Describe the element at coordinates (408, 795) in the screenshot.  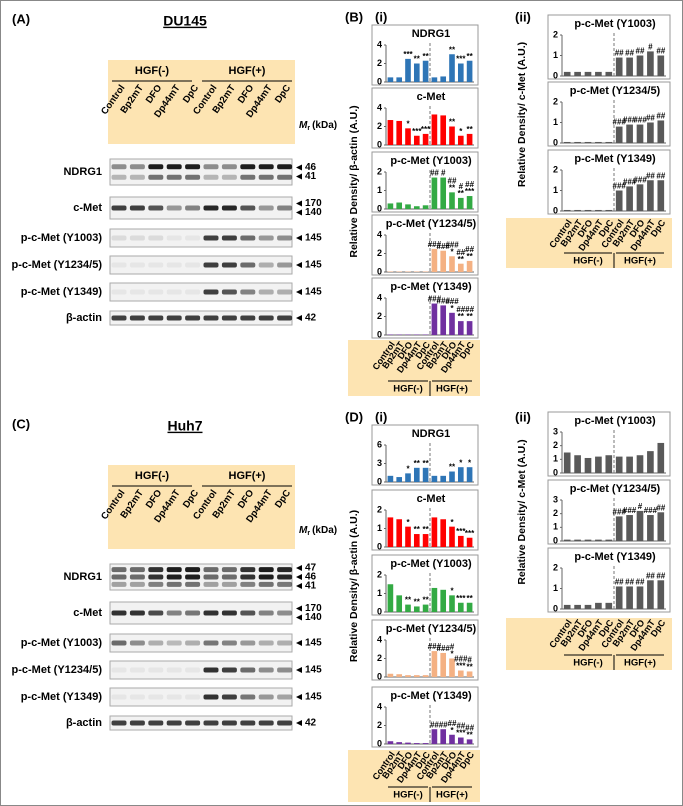
I see `group-label: HGF(-)` at that location.